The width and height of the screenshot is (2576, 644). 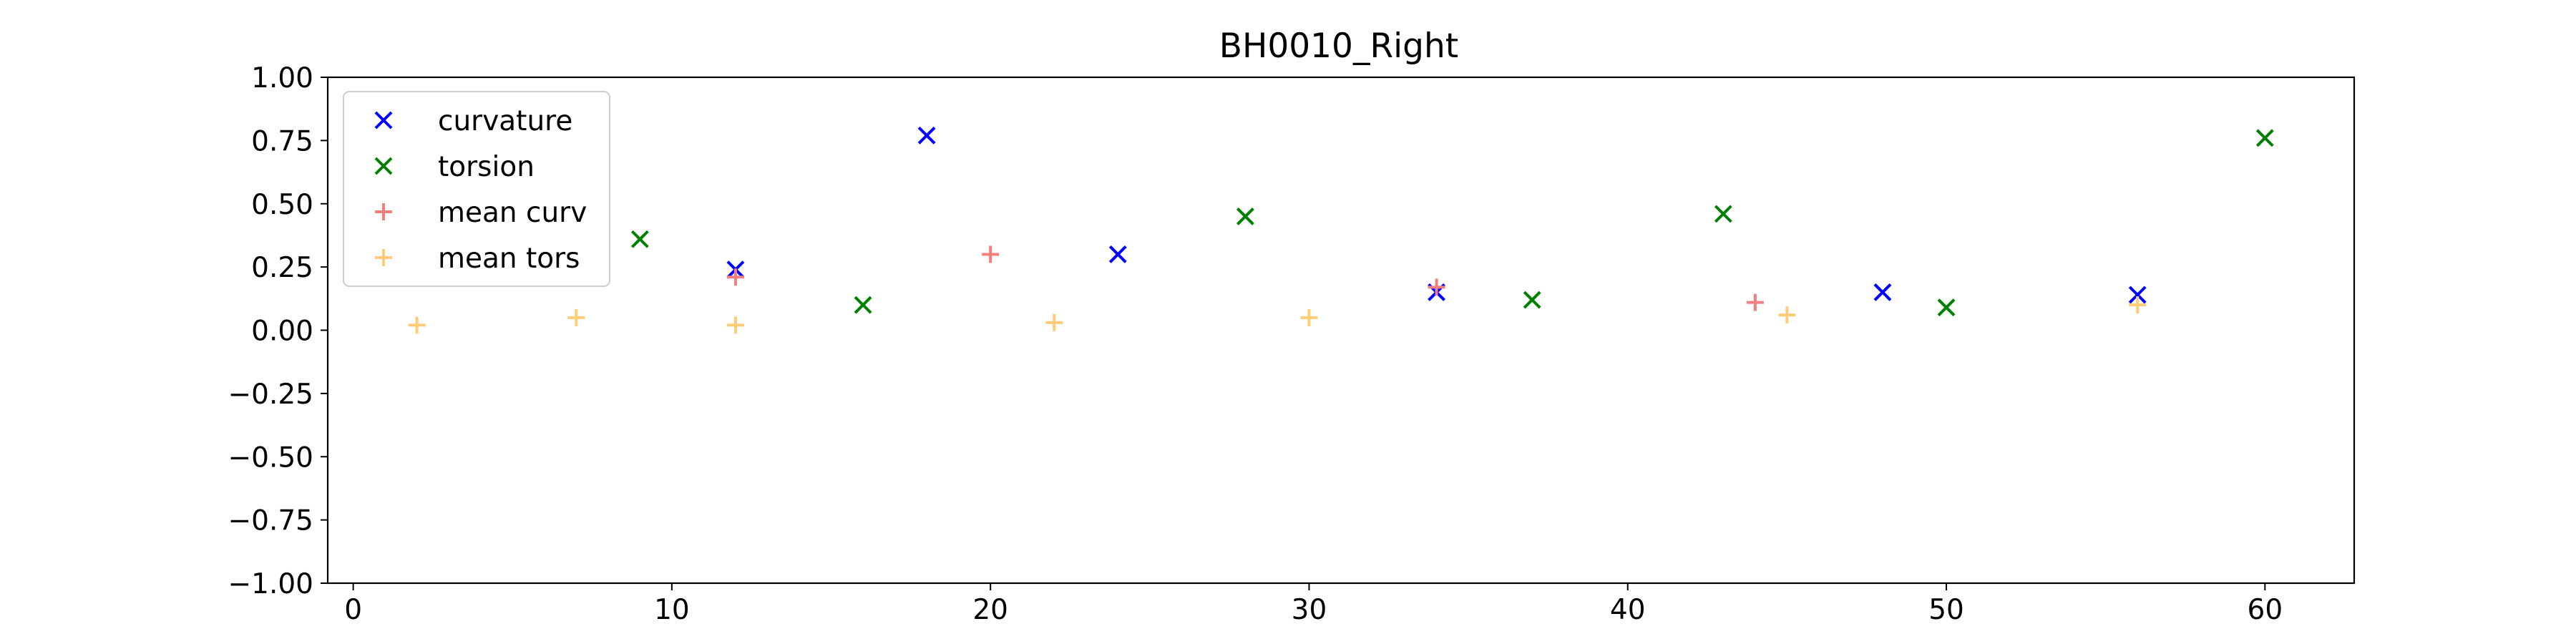 I want to click on legend-box, so click(x=476, y=189).